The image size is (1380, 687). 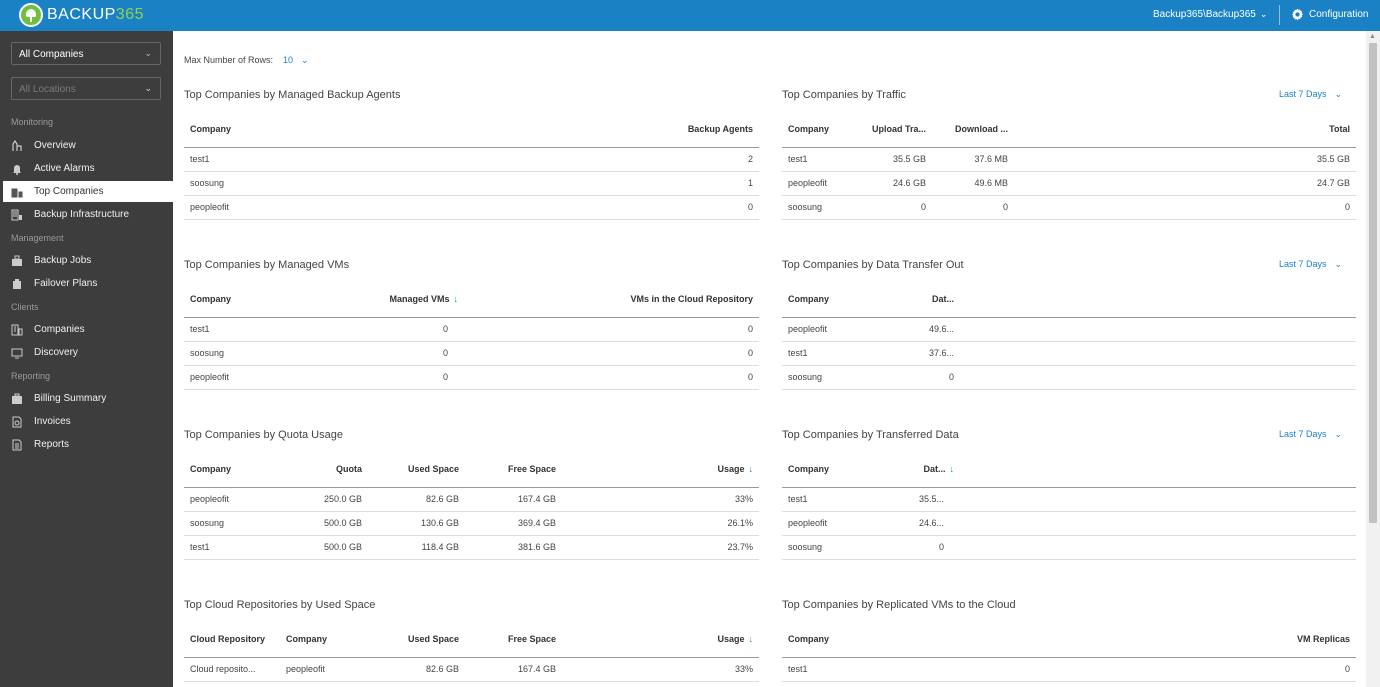 What do you see at coordinates (416, 523) in the screenshot?
I see `table-cell: 130.6 GB` at bounding box center [416, 523].